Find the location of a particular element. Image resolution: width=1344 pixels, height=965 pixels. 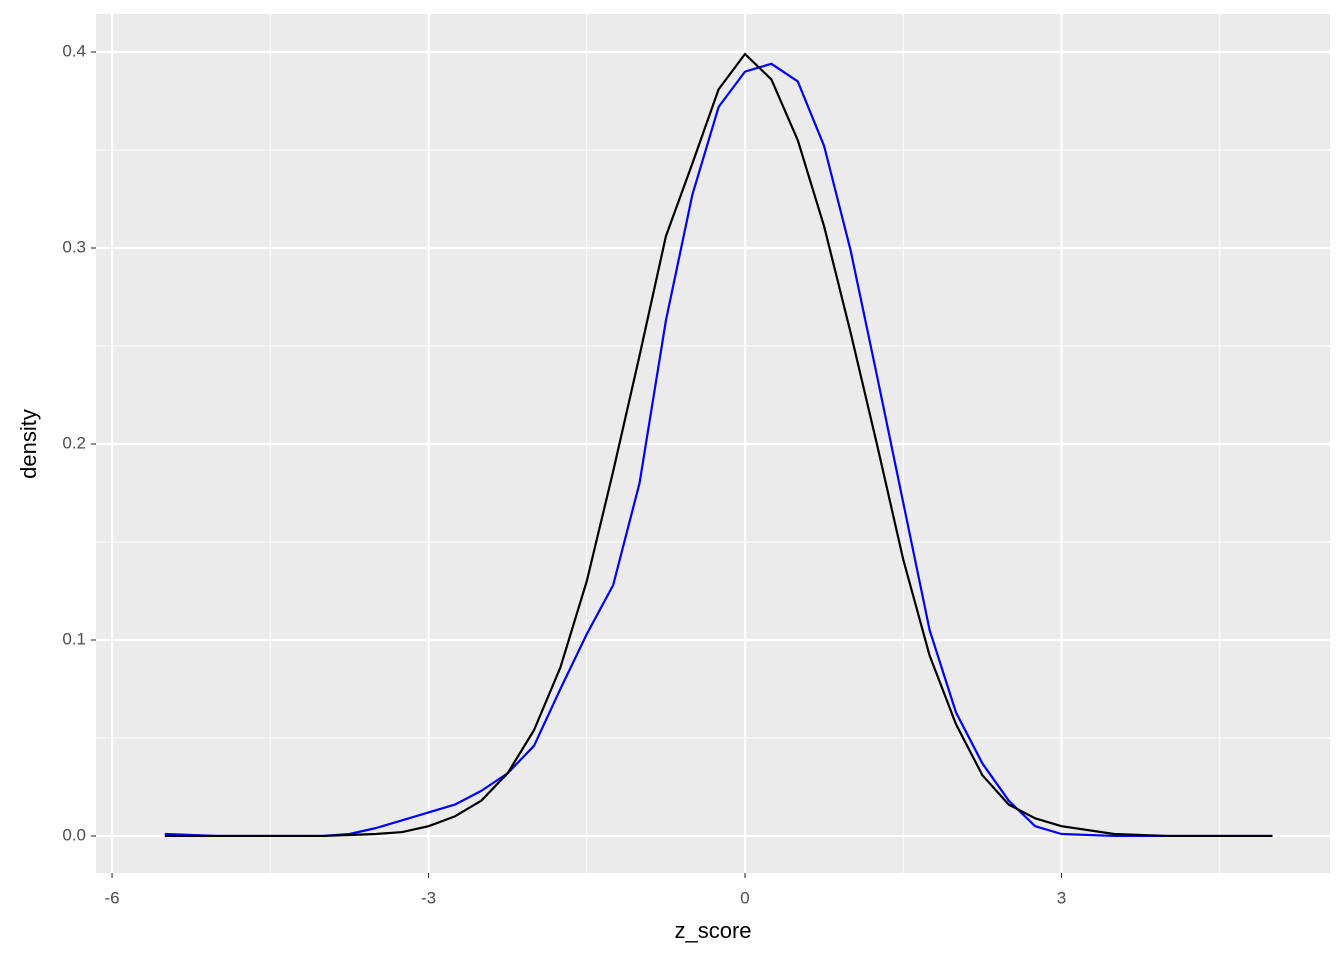

y-tick-label: 0.3 is located at coordinates (74, 246).